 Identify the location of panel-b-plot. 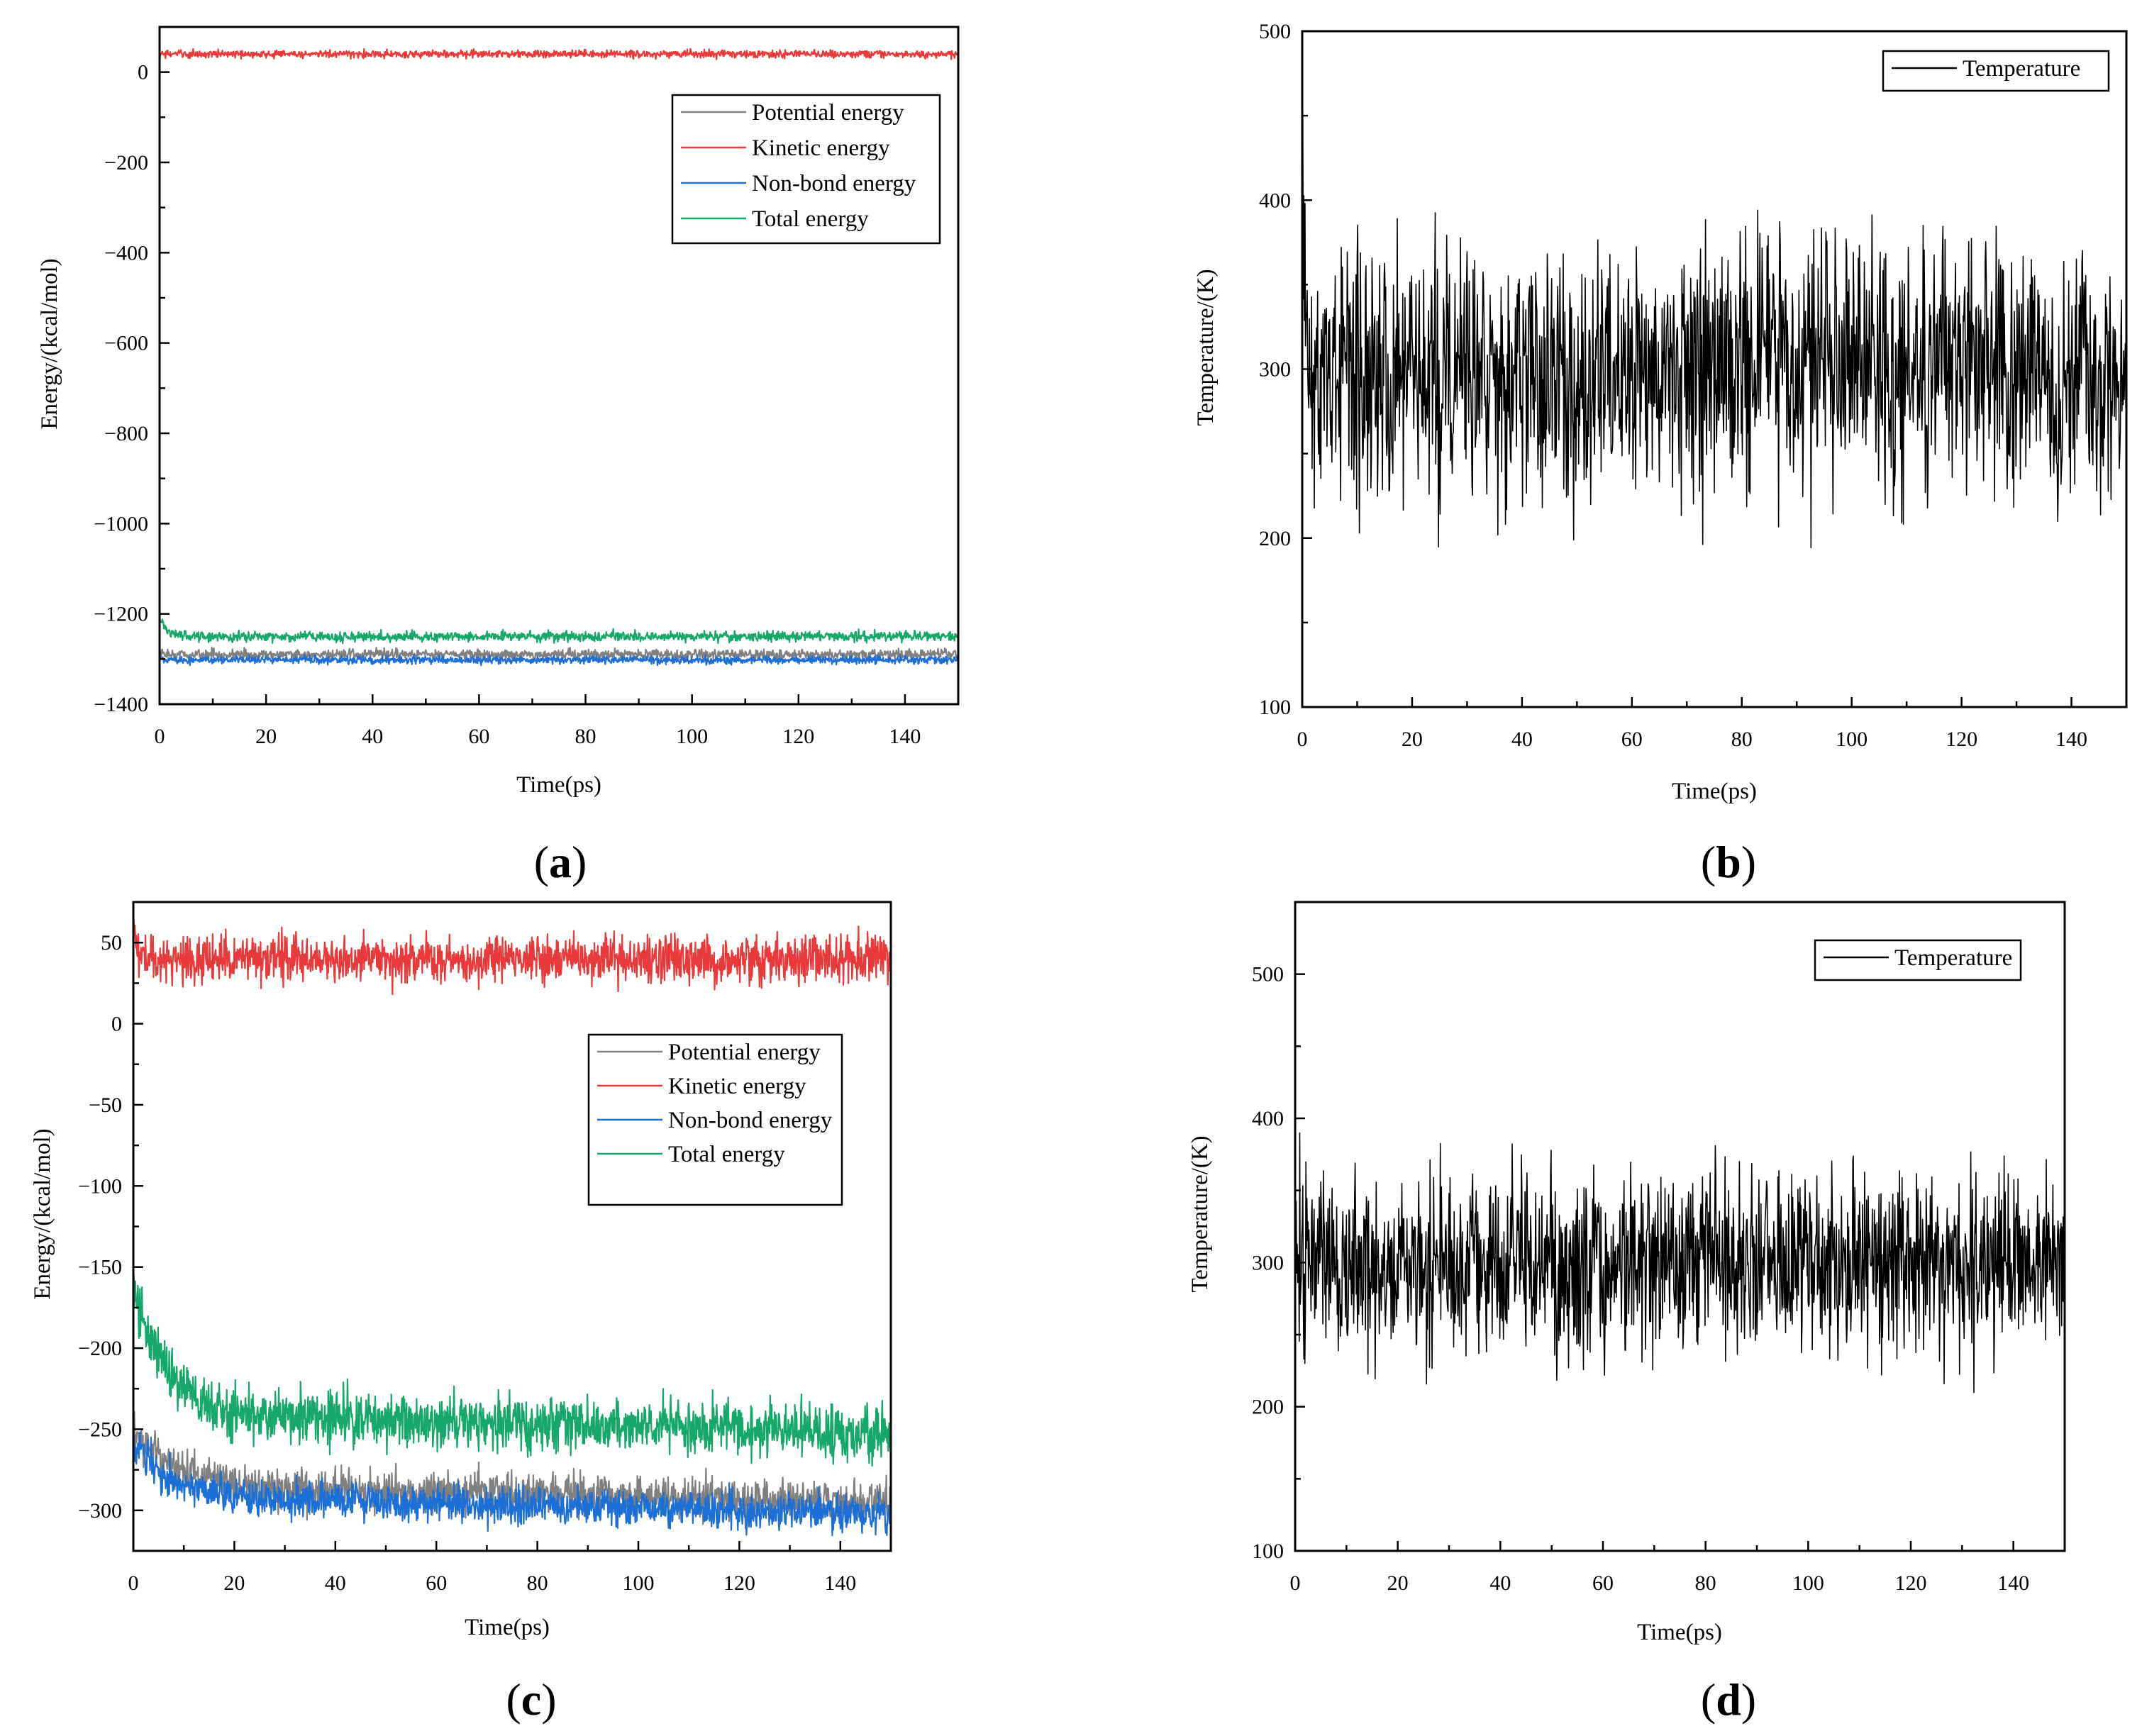
(1714, 324).